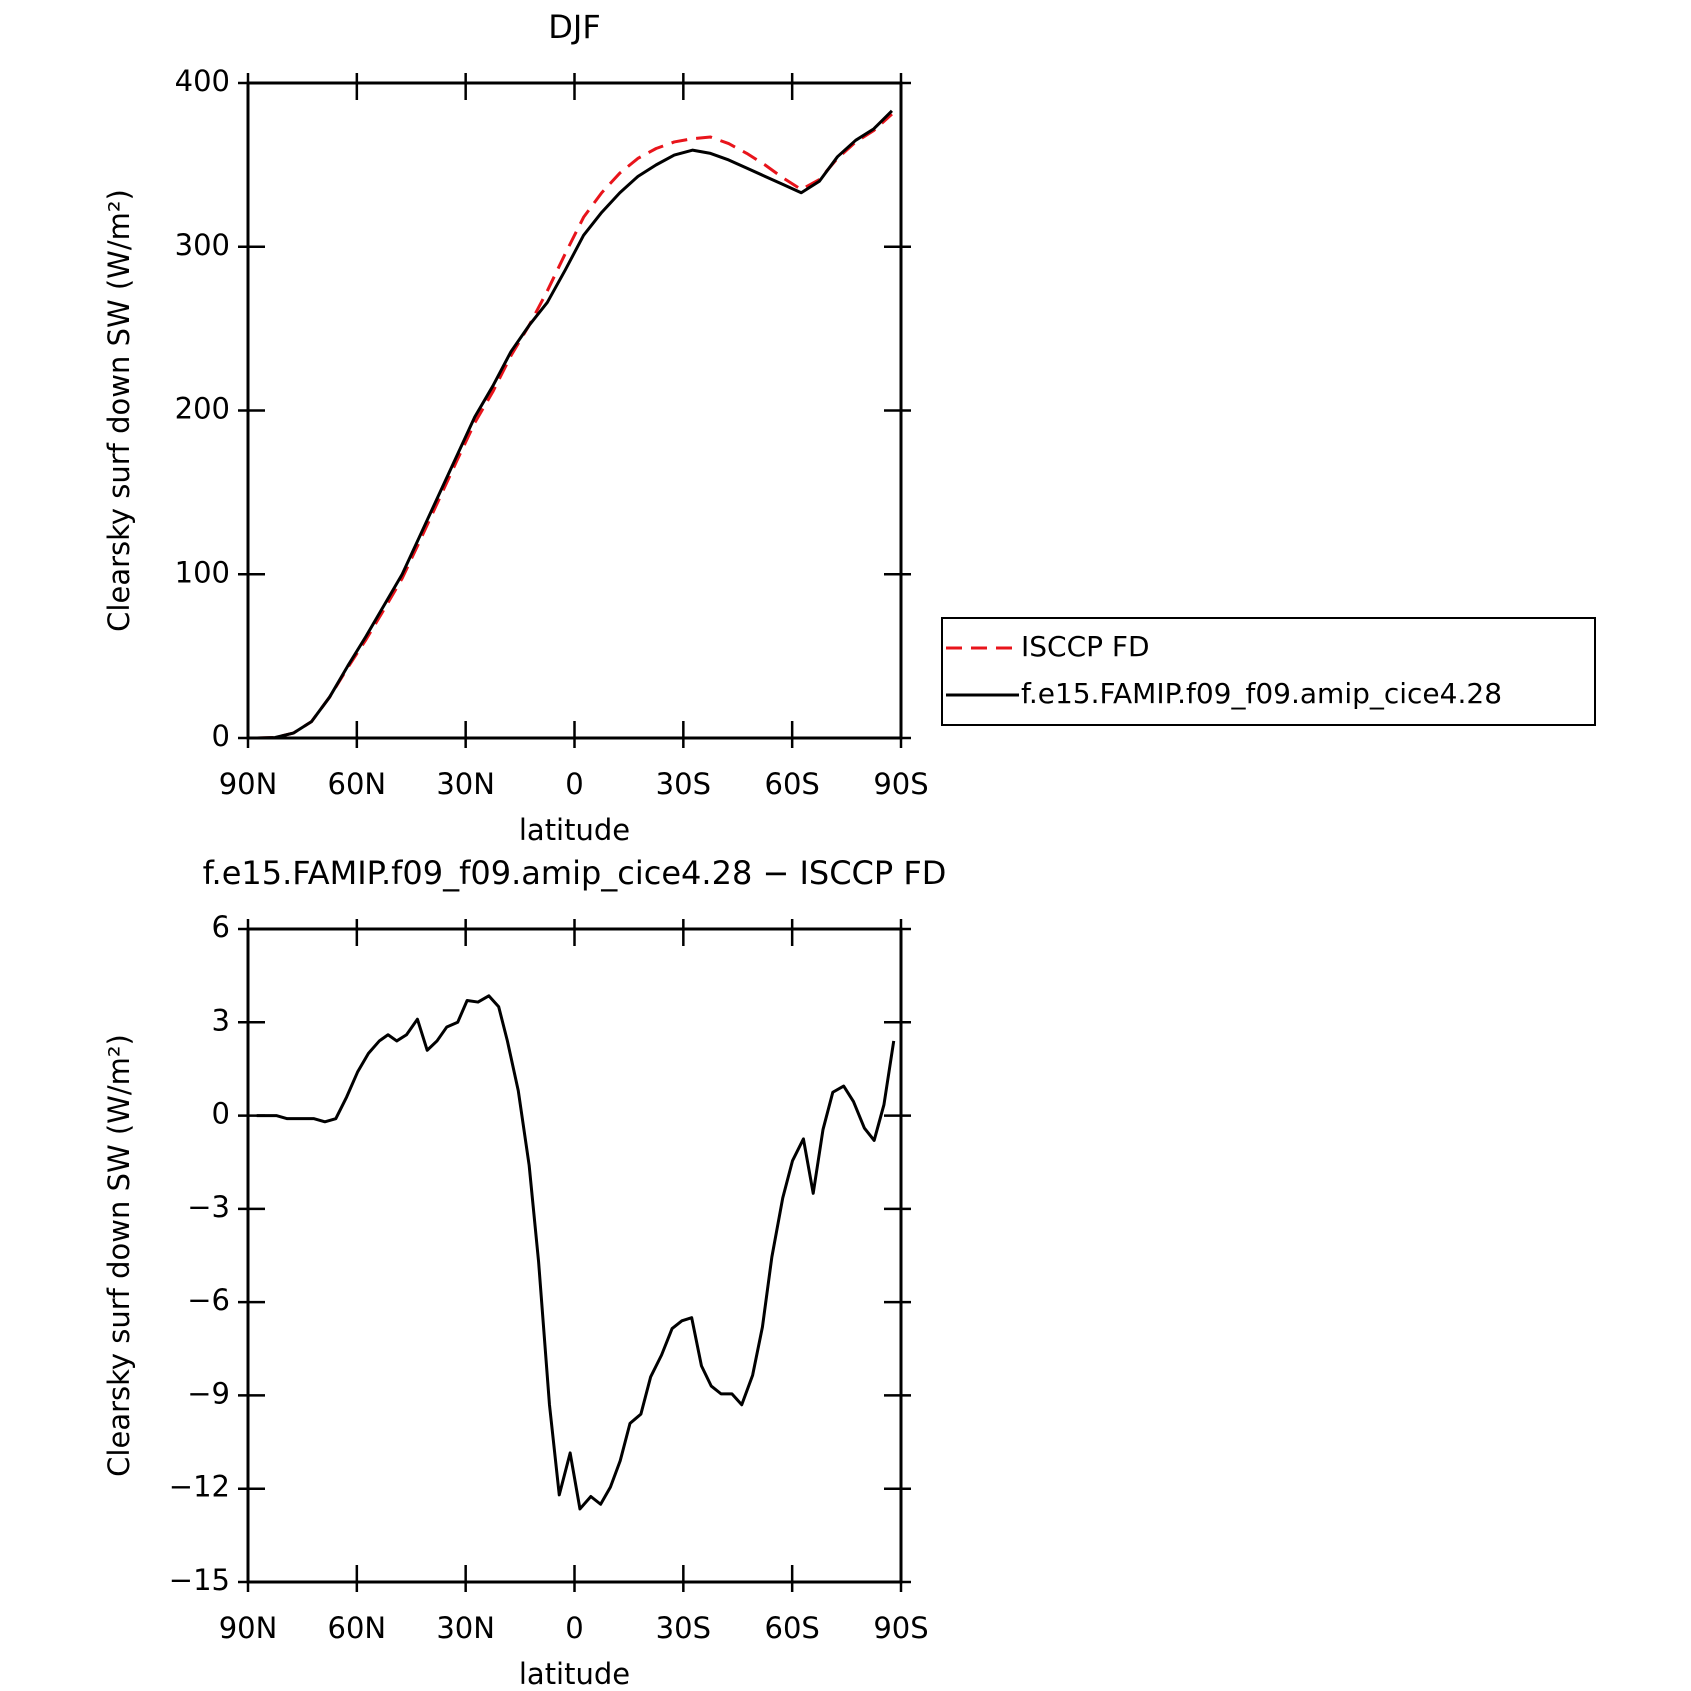 This screenshot has height=1691, width=1691. Describe the element at coordinates (202, 572) in the screenshot. I see `y-tick-label: 100` at that location.